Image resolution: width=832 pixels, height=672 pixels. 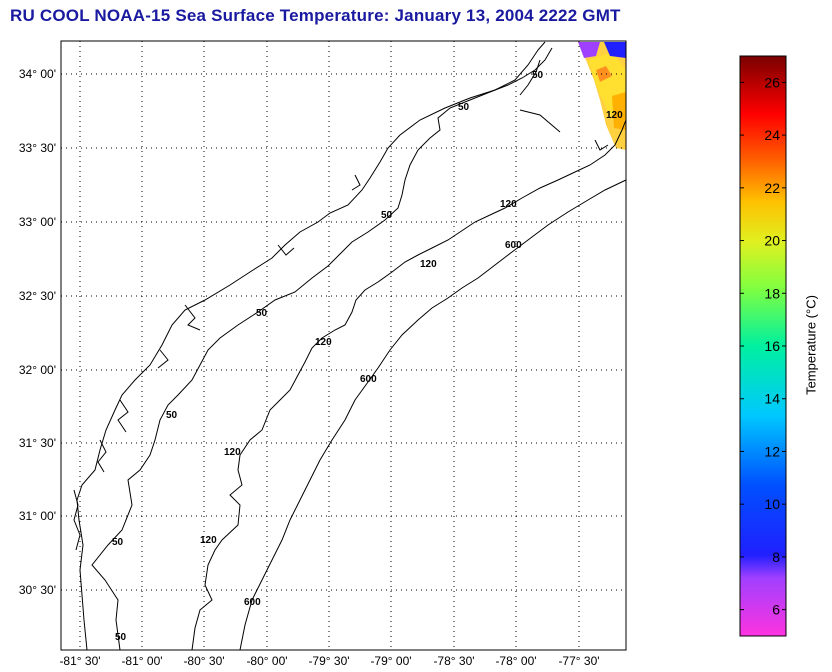 I want to click on lat-tick-label: 30° 30', so click(x=37, y=590).